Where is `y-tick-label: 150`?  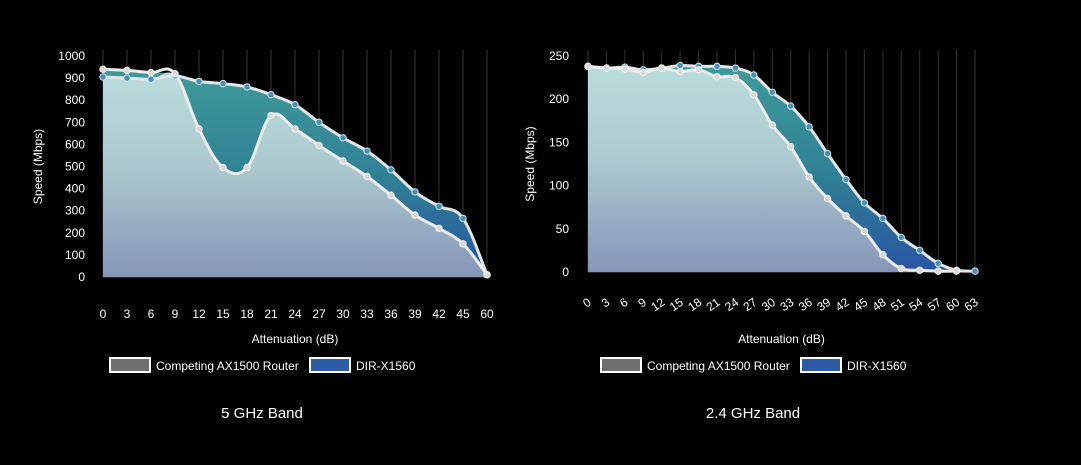 y-tick-label: 150 is located at coordinates (559, 142).